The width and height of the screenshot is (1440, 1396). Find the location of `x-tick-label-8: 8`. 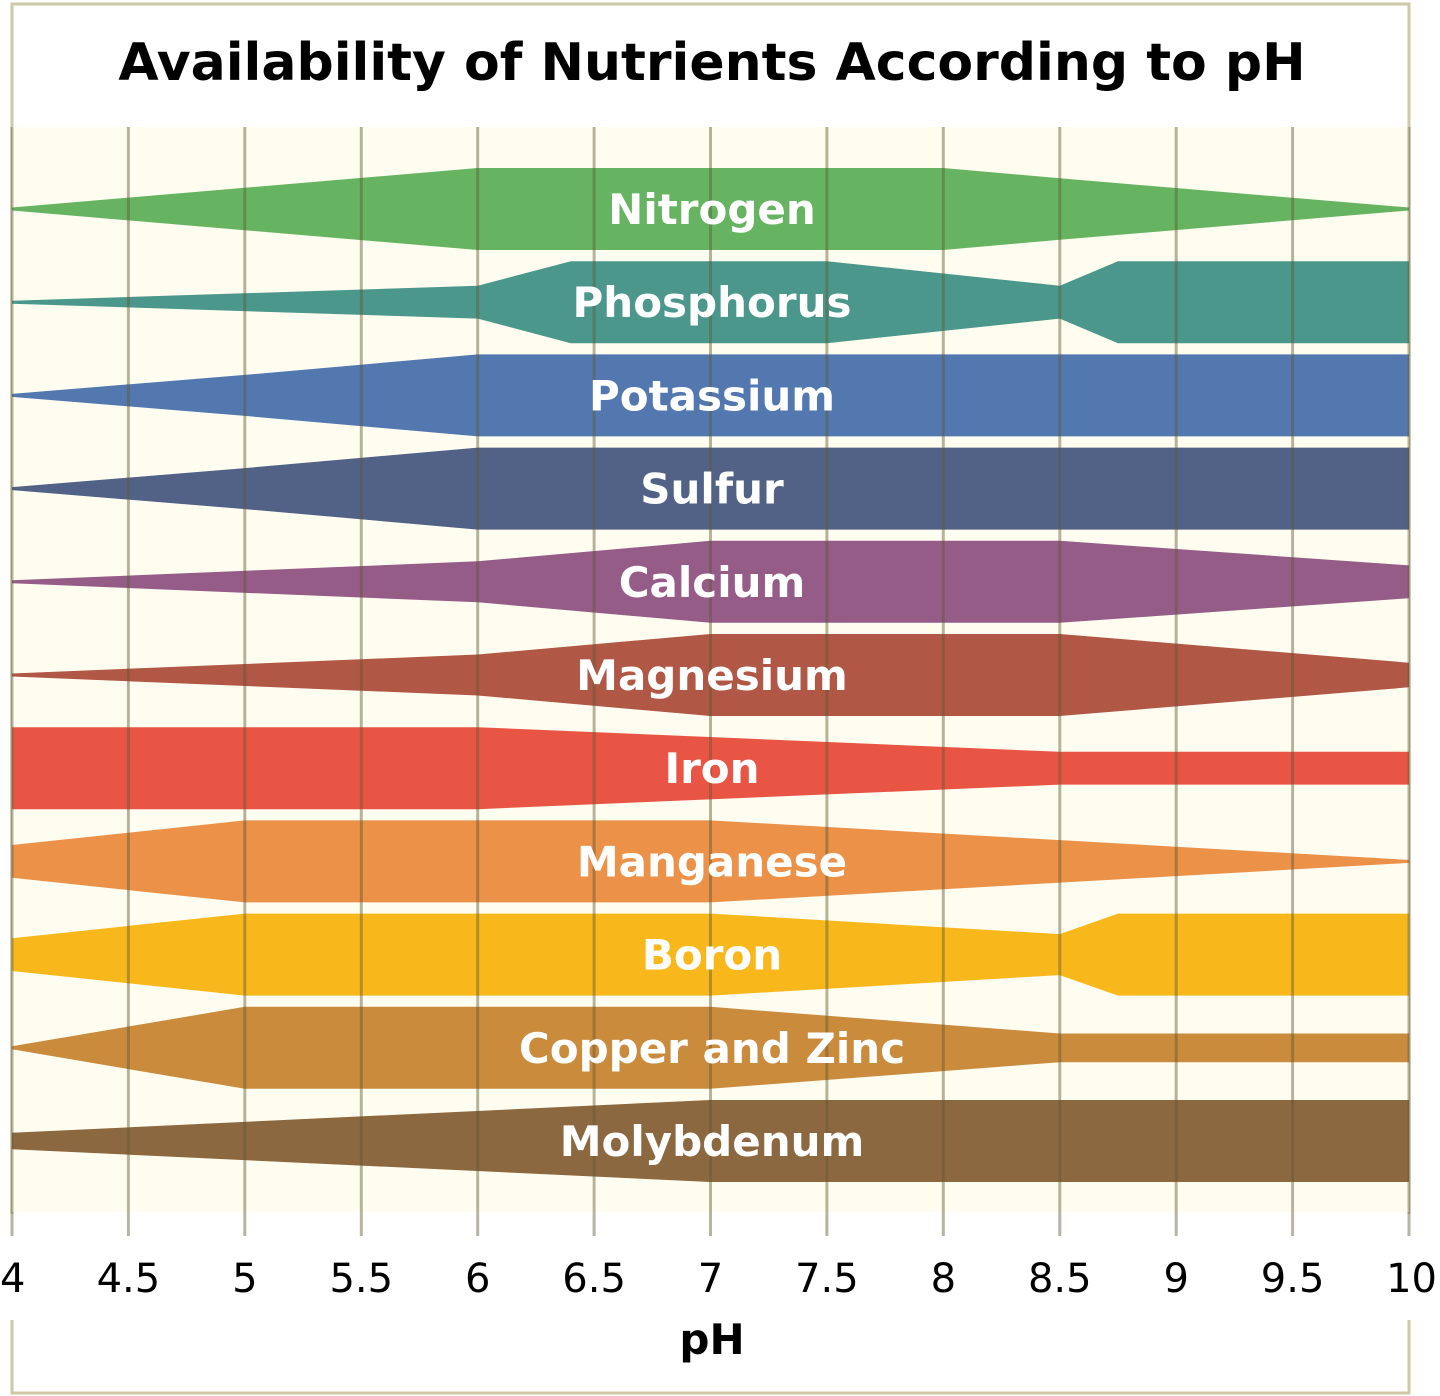

x-tick-label-8: 8 is located at coordinates (943, 1279).